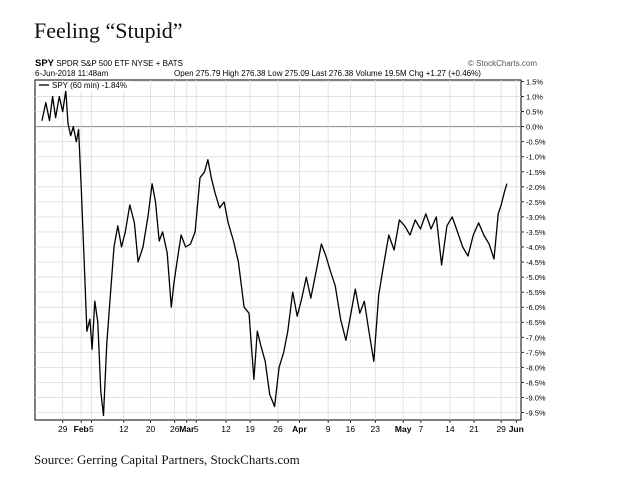 This screenshot has width=640, height=480. Describe the element at coordinates (536, 307) in the screenshot. I see `y-tick-label: -6.0%` at that location.